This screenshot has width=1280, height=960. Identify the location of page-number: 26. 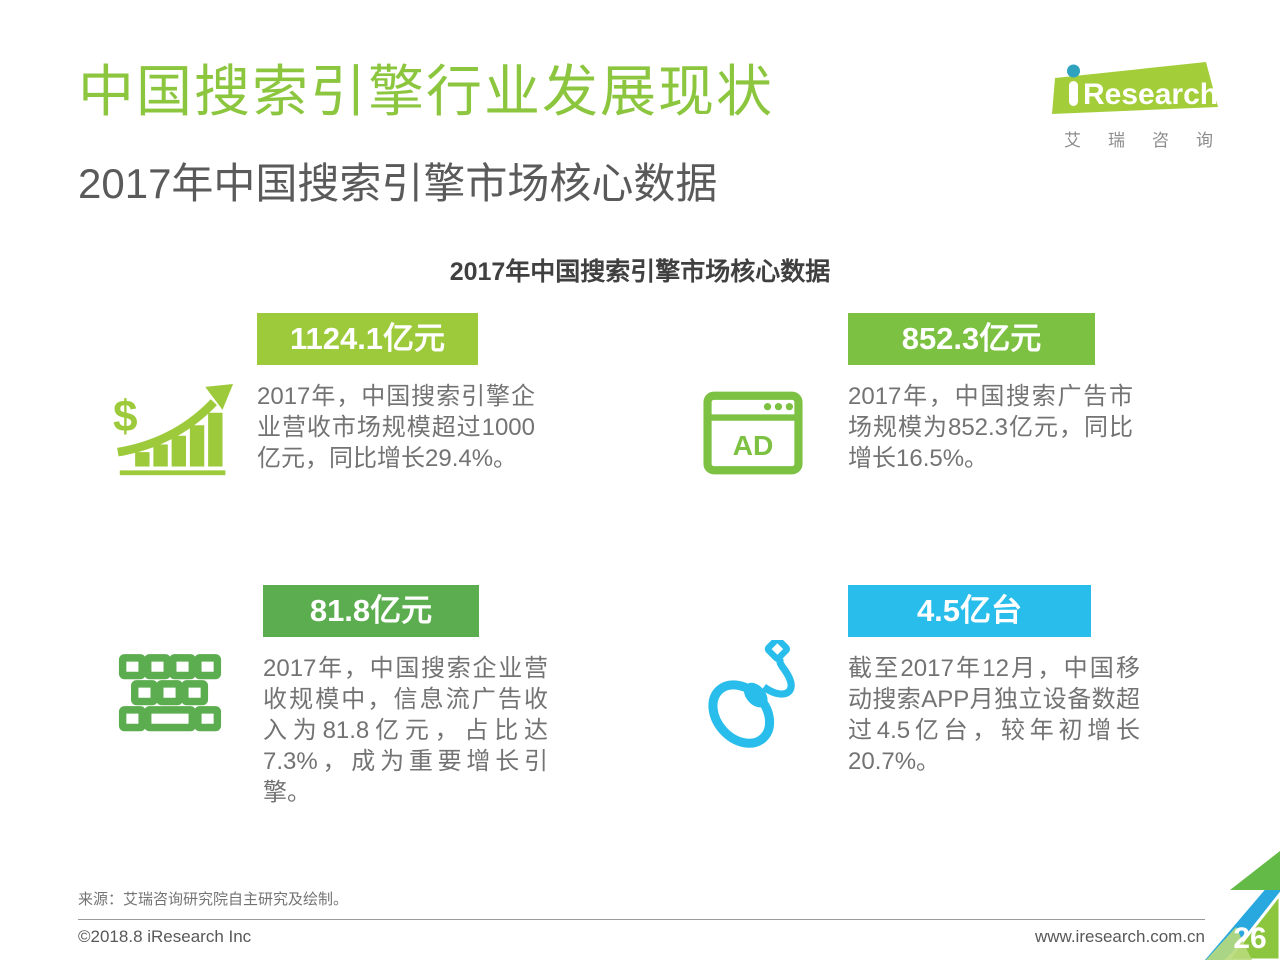
(1249, 938).